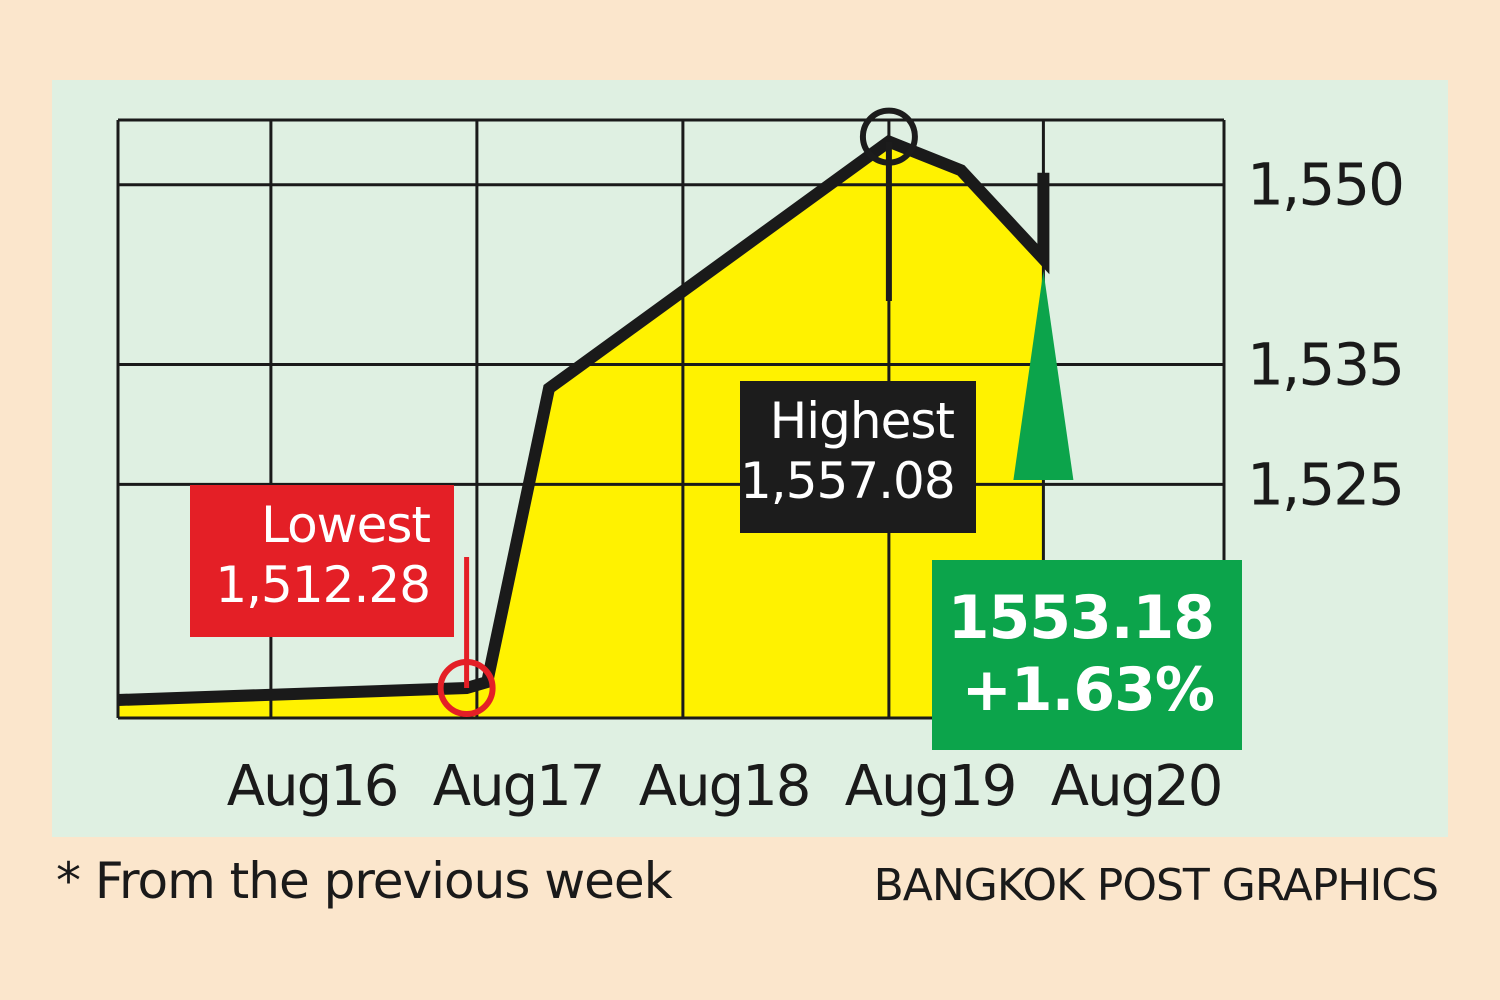 The image size is (1500, 1000). I want to click on y-tick-label: 1,535, so click(1325, 364).